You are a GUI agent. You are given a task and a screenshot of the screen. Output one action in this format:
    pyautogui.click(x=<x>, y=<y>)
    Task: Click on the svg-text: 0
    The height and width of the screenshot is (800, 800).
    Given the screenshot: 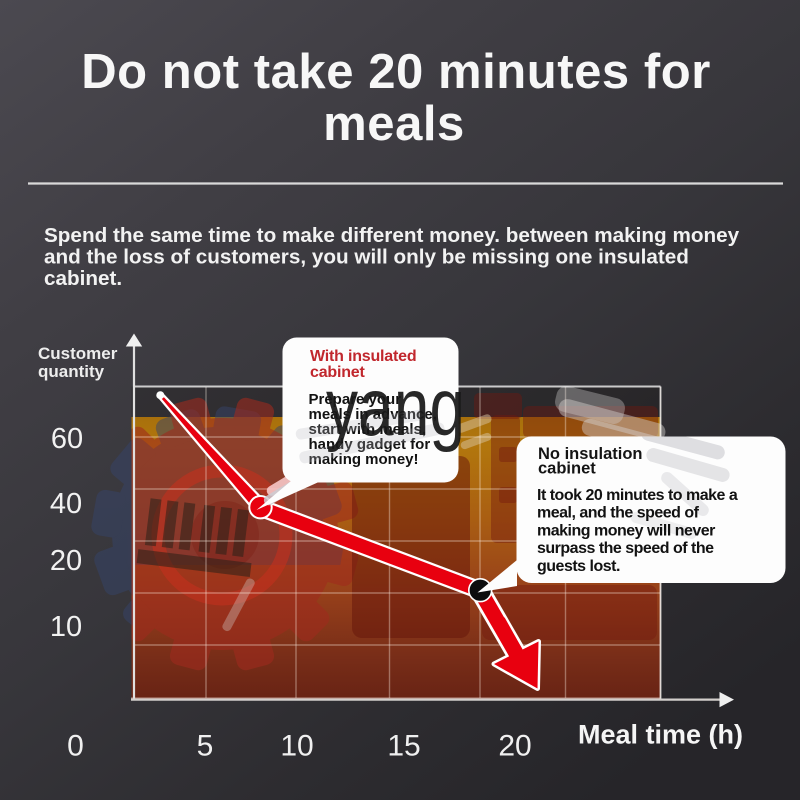 What is the action you would take?
    pyautogui.click(x=75, y=746)
    